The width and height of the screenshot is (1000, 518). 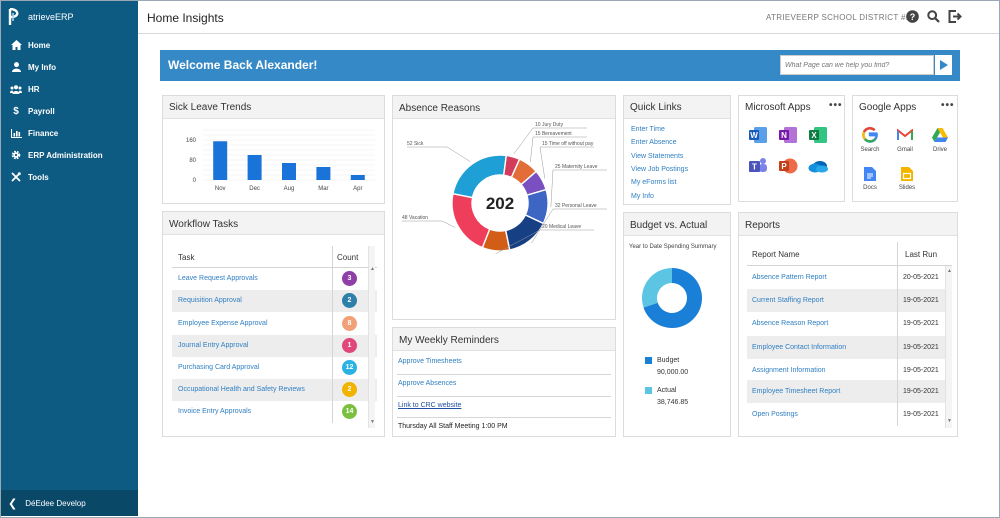 What do you see at coordinates (69, 155) in the screenshot?
I see `sidebar-item-erp-administration: ERP Administration` at bounding box center [69, 155].